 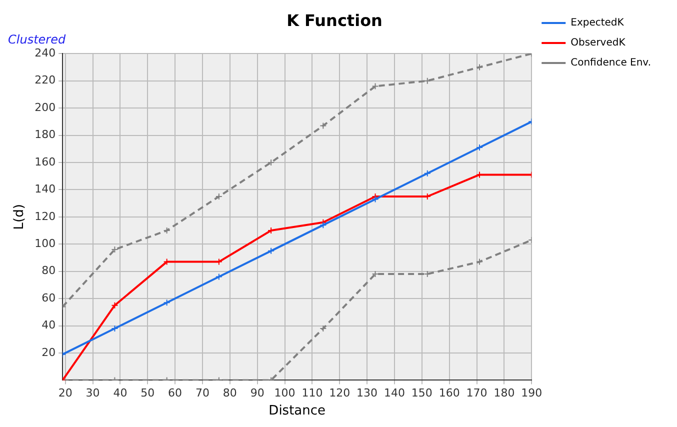 What do you see at coordinates (611, 63) in the screenshot?
I see `legend-label: Confidence Env.` at bounding box center [611, 63].